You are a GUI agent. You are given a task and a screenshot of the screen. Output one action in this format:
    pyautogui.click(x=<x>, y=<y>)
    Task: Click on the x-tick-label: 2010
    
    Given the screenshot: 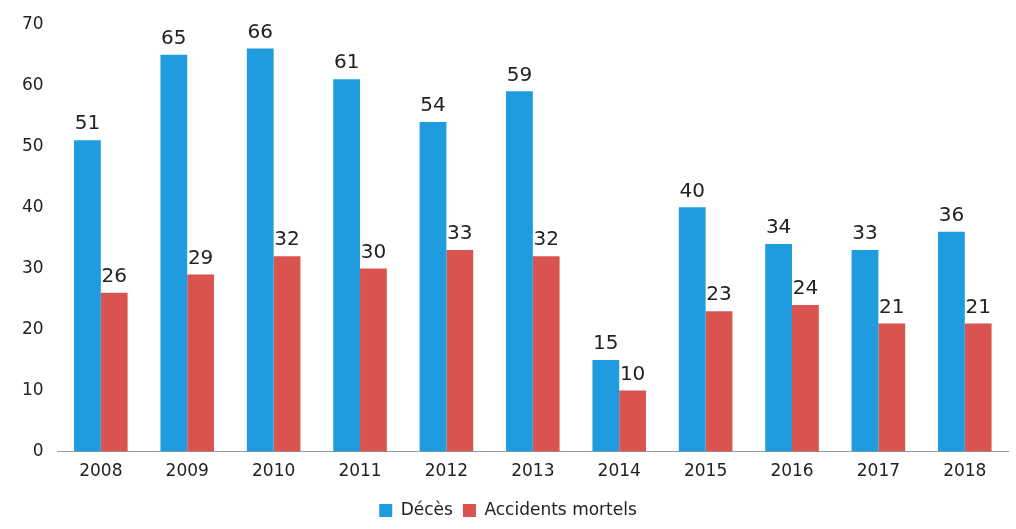 What is the action you would take?
    pyautogui.click(x=273, y=470)
    